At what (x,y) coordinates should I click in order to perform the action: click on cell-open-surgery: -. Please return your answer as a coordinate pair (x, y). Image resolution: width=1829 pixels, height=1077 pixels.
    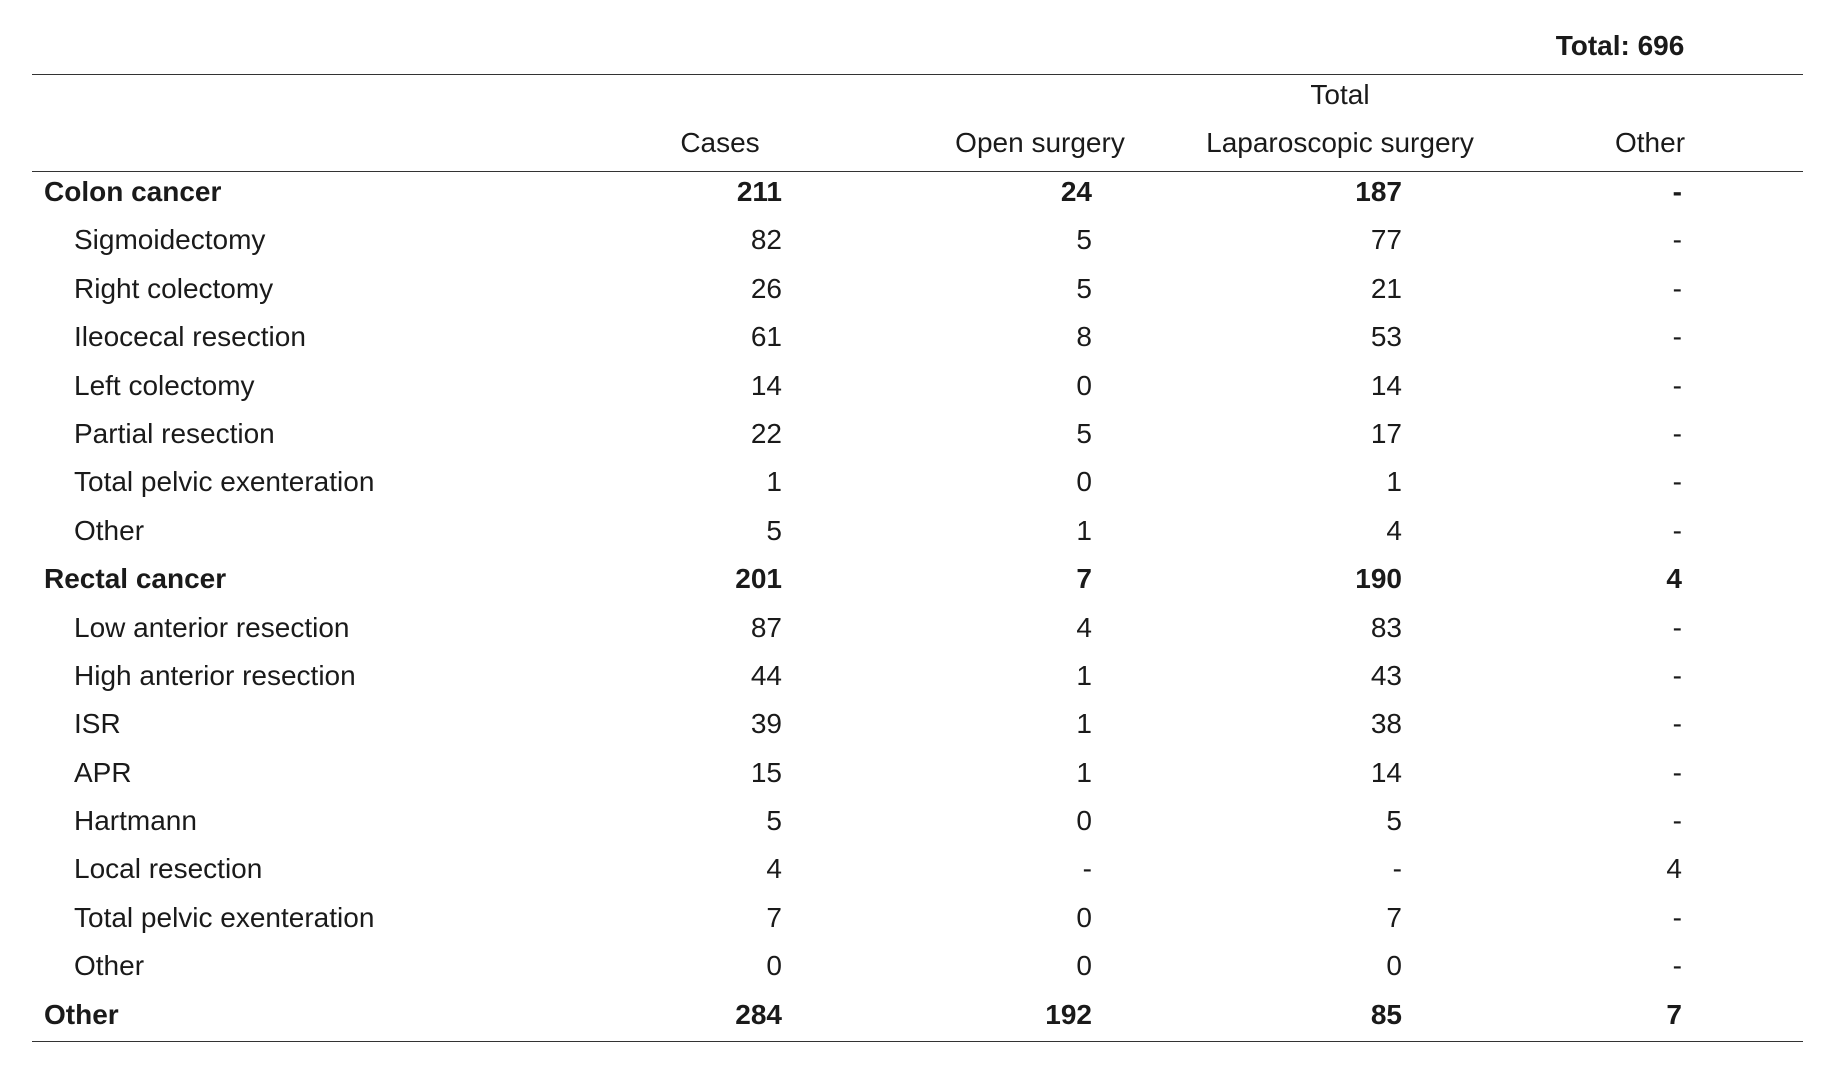
    Looking at the image, I should click on (1087, 869).